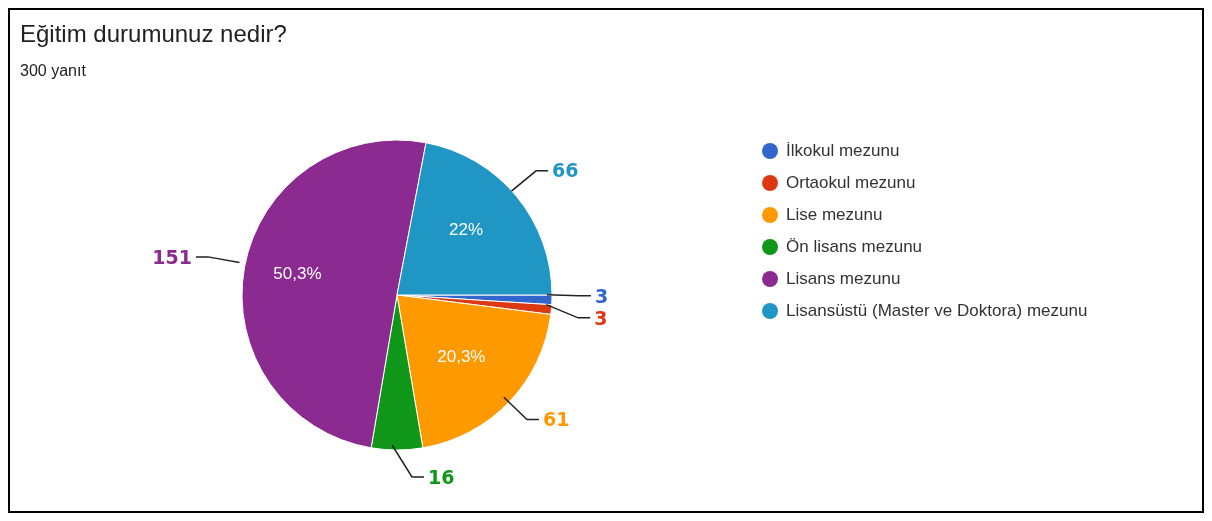  Describe the element at coordinates (297, 273) in the screenshot. I see `text: 50,3%` at that location.